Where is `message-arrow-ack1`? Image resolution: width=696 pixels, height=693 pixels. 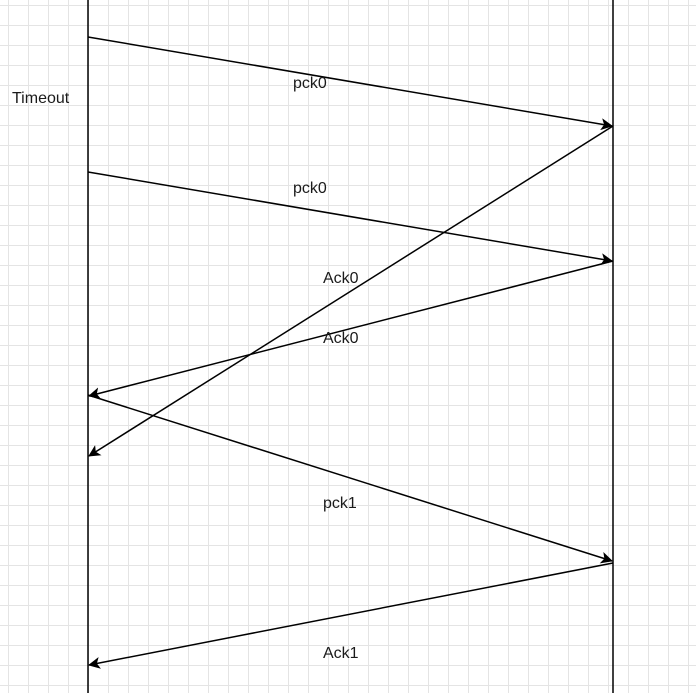 message-arrow-ack1 is located at coordinates (351, 615).